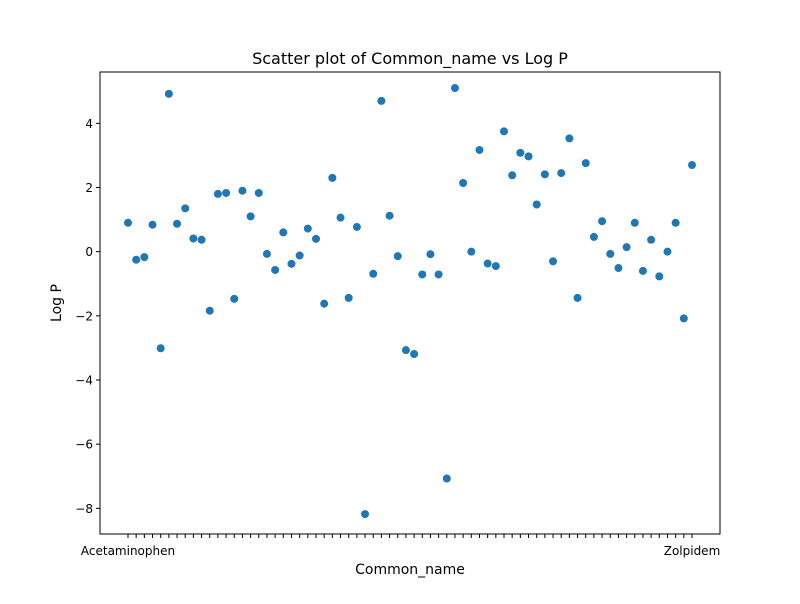 The image size is (800, 604). I want to click on y-tick-label: −2, so click(84, 316).